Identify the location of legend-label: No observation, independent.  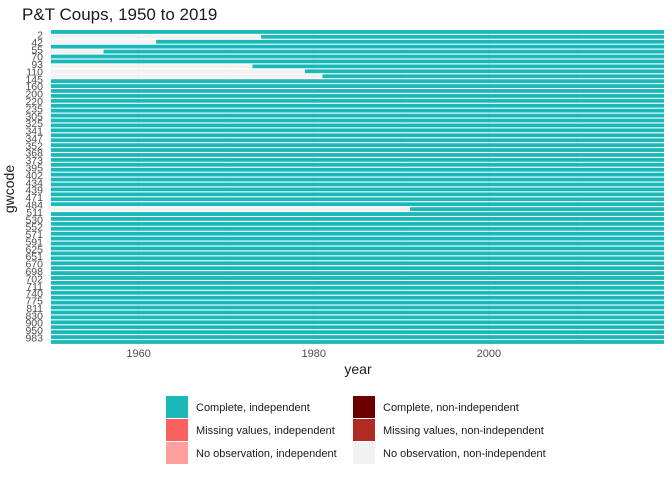
(266, 454).